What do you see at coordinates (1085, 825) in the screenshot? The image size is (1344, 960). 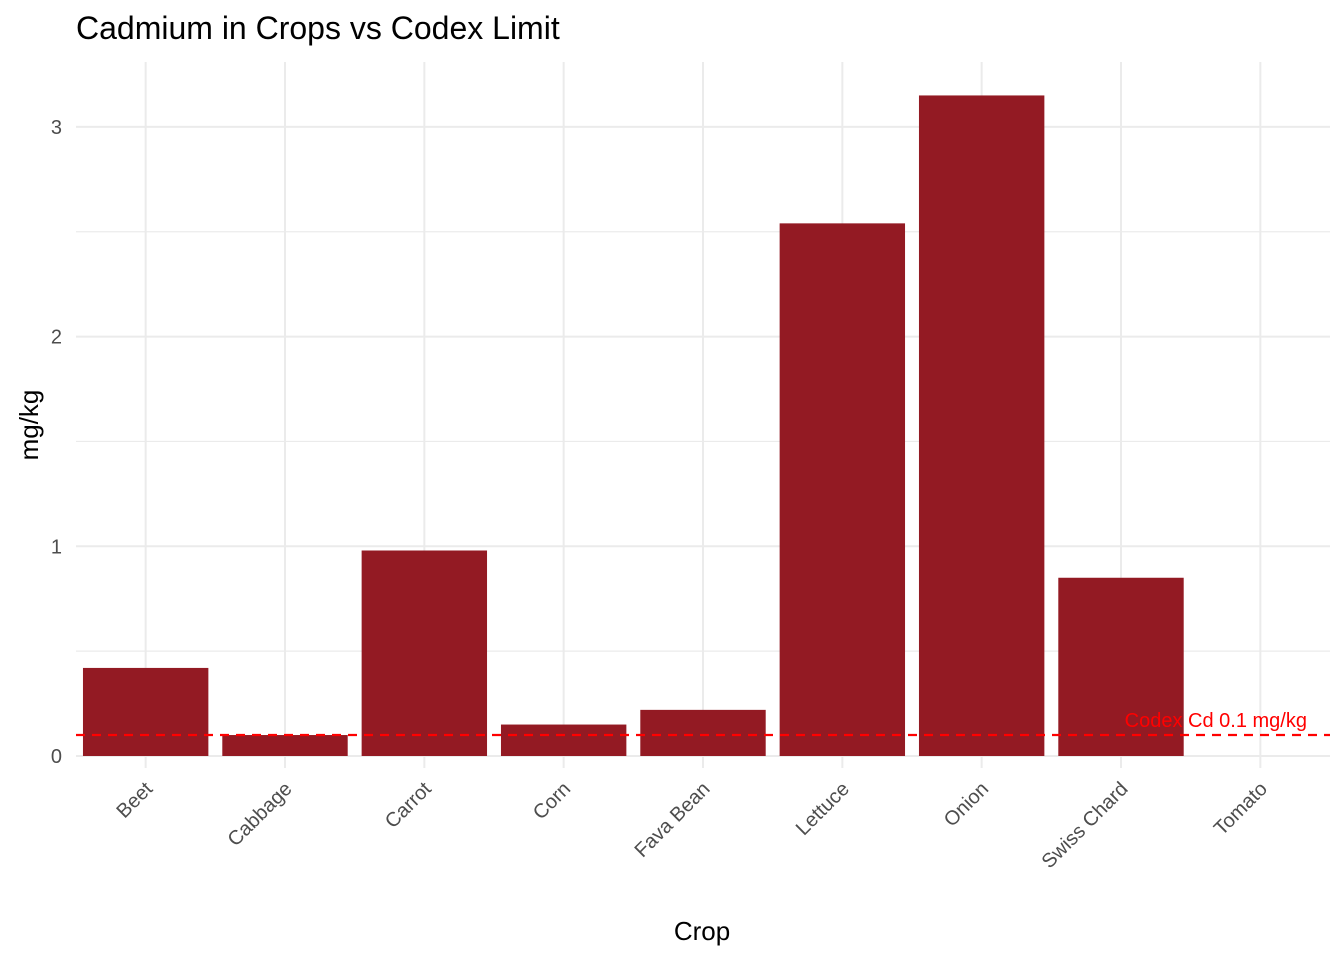 I see `x-tick-label: Swiss Chard` at bounding box center [1085, 825].